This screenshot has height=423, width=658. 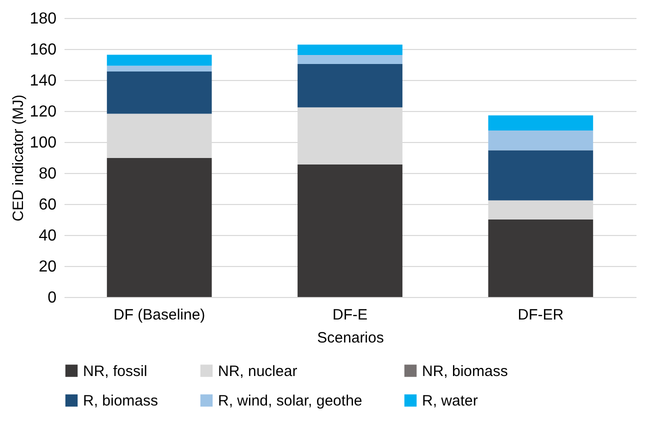 What do you see at coordinates (159, 315) in the screenshot?
I see `x-tick-label: DF (Baseline)` at bounding box center [159, 315].